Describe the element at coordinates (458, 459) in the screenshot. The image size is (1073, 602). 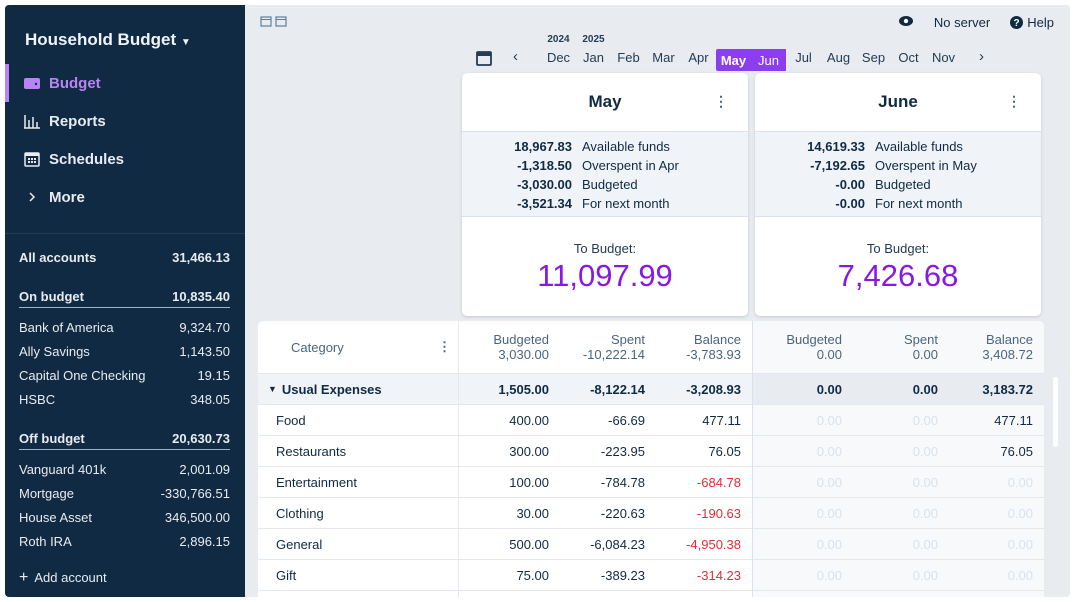
I see `divider` at that location.